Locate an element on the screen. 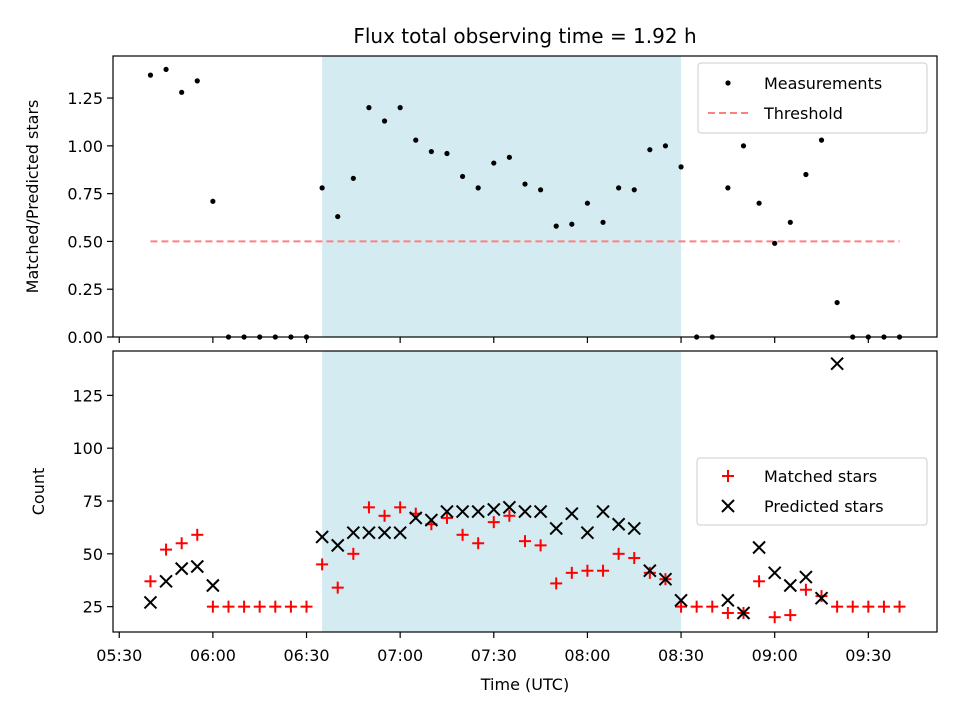 The image size is (960, 720). x-tick-label: 09:30 is located at coordinates (868, 655).